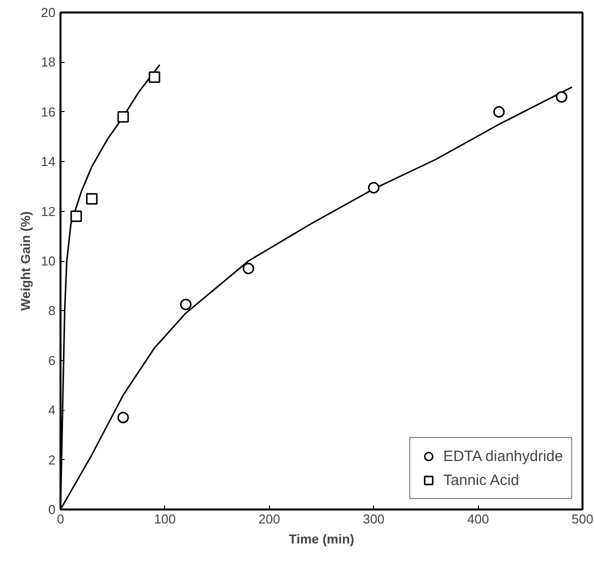 This screenshot has width=594, height=569. What do you see at coordinates (48, 261) in the screenshot?
I see `y-tick-label: 10` at bounding box center [48, 261].